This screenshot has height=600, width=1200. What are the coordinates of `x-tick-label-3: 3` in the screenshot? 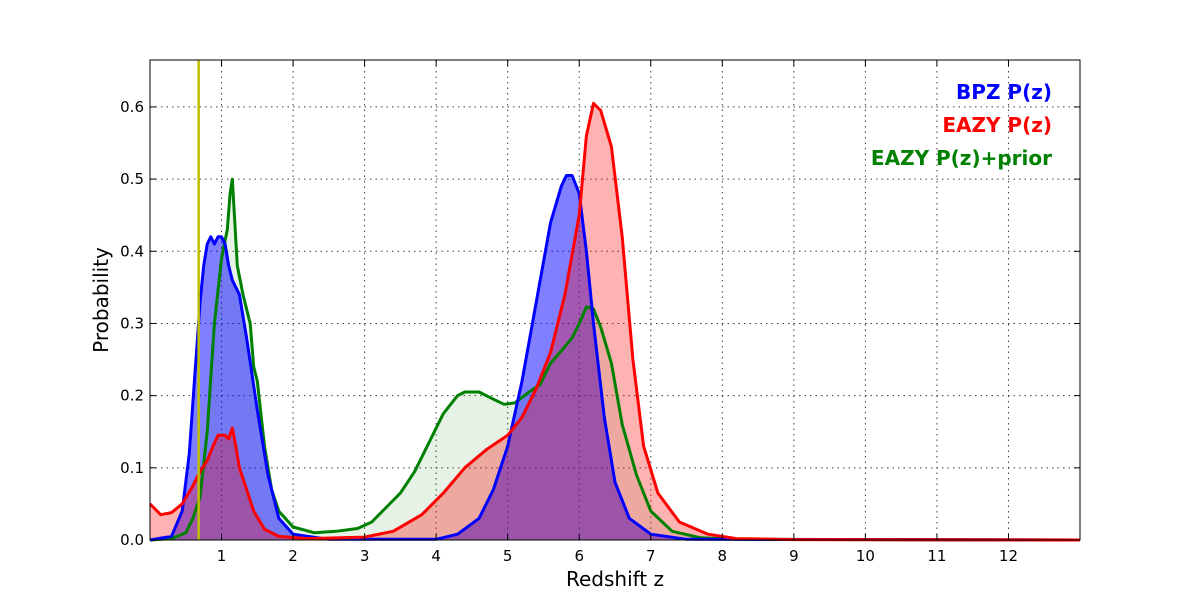 It's located at (365, 556).